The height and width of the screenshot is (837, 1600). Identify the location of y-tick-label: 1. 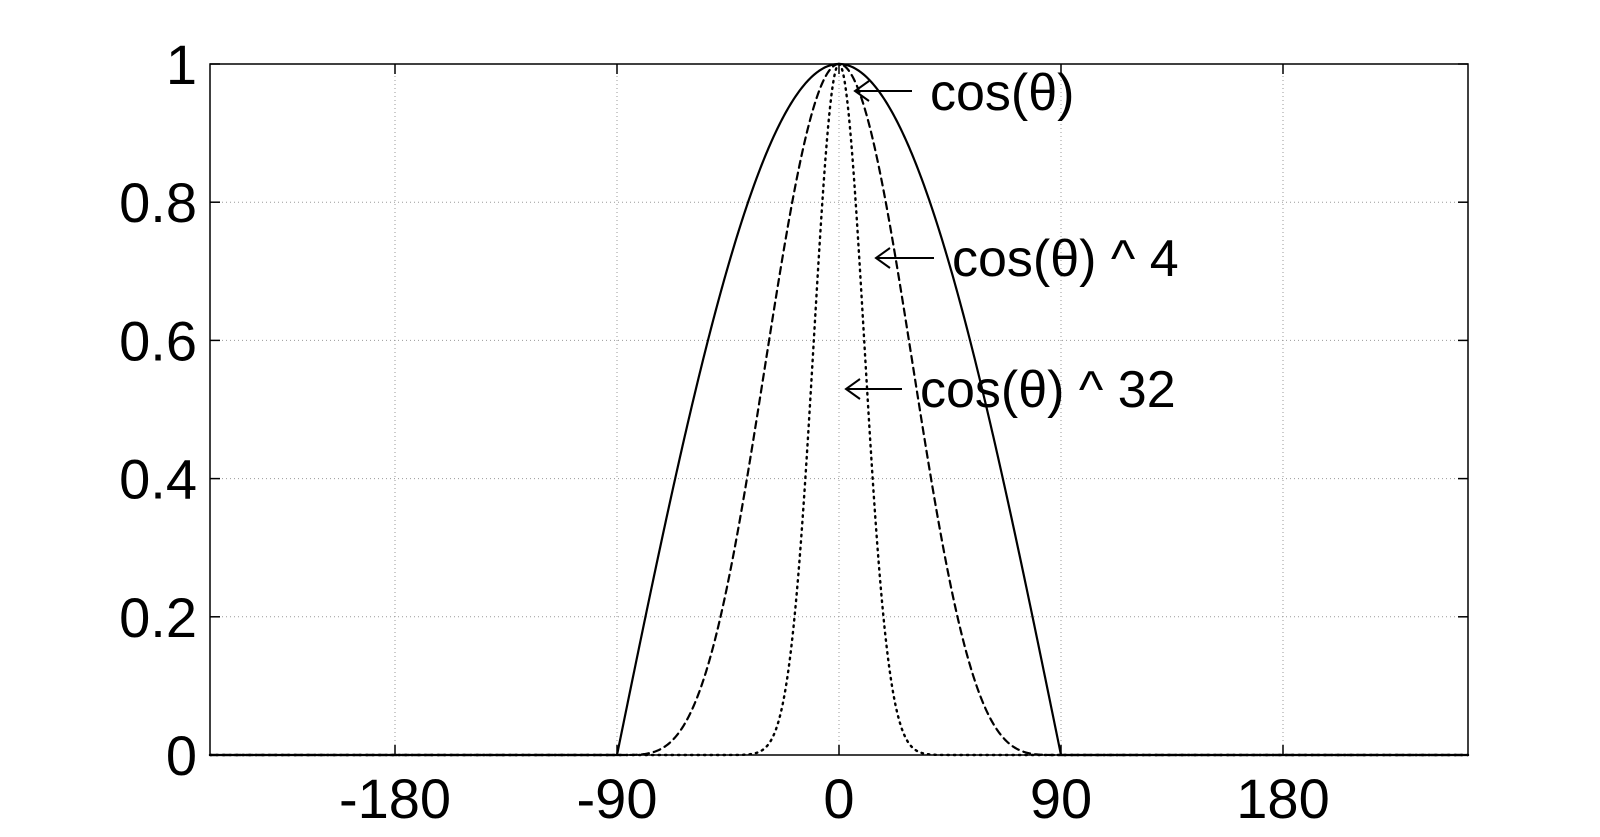
(181, 64).